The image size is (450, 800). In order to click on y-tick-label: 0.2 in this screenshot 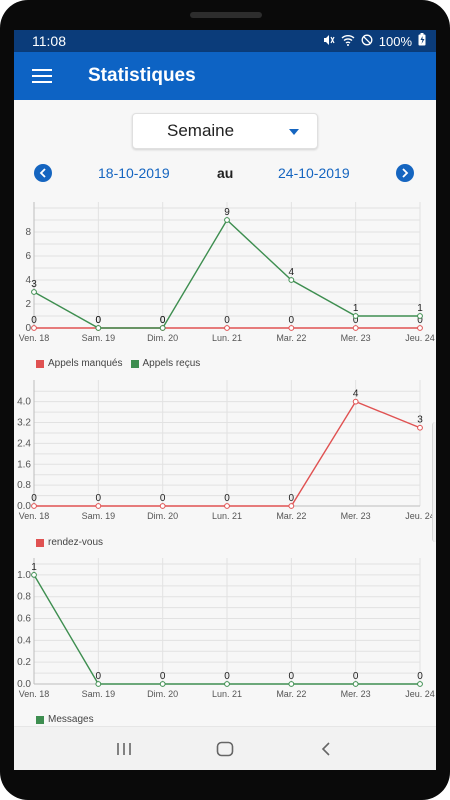, I will do `click(24, 662)`.